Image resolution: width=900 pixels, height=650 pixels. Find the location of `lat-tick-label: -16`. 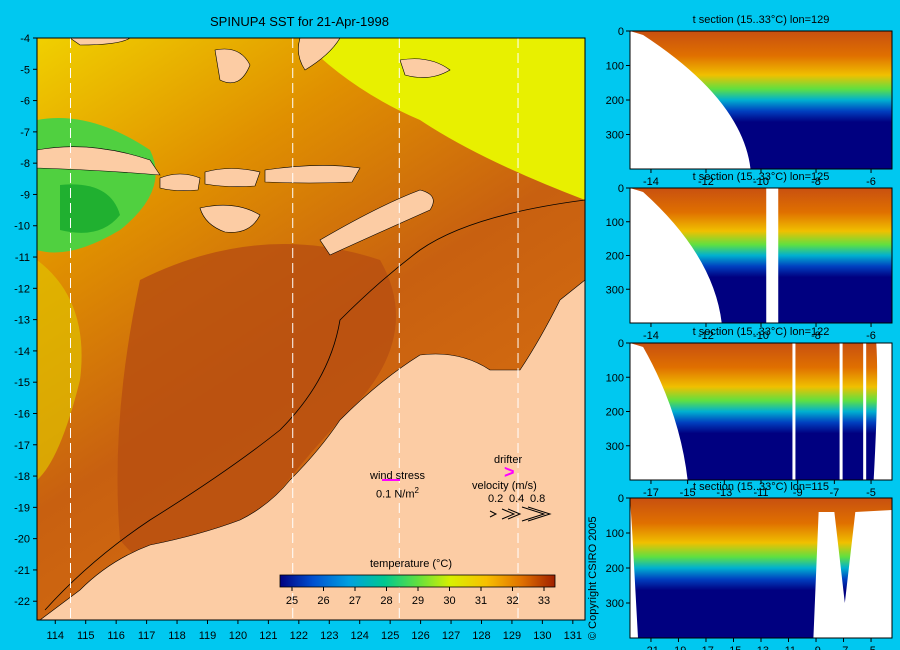

lat-tick-label: -16 is located at coordinates (22, 414).